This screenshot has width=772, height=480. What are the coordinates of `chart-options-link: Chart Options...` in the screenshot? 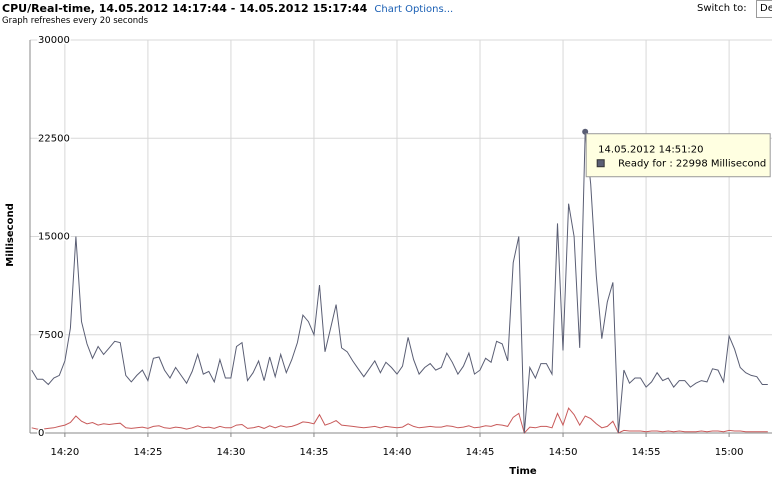 It's located at (414, 9).